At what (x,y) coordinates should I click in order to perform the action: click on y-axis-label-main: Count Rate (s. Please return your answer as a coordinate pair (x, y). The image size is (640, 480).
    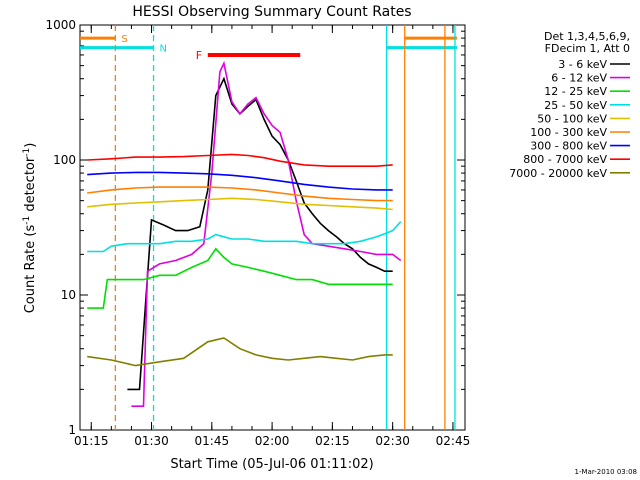
    Looking at the image, I should click on (30, 269).